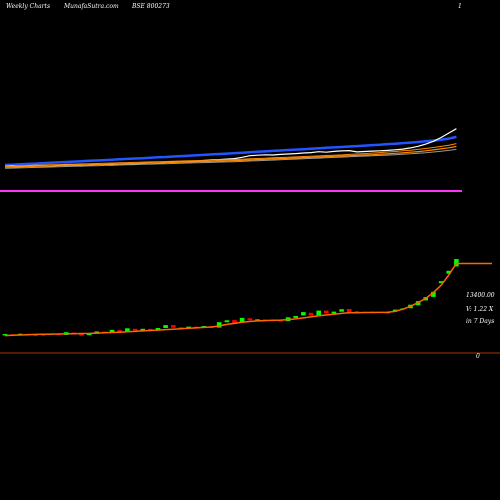 The image size is (500, 500). I want to click on volume-label: V: 1.22 X, so click(480, 309).